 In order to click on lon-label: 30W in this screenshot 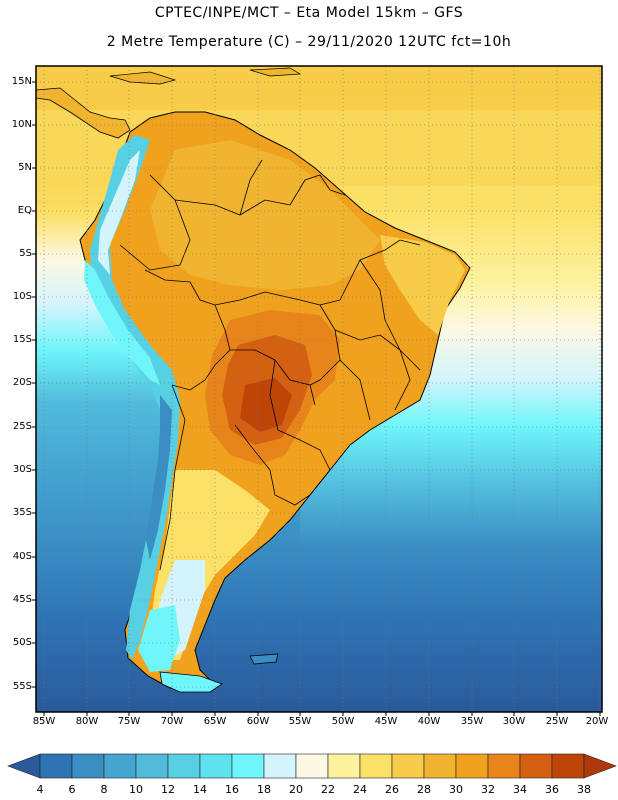, I will do `click(514, 721)`.